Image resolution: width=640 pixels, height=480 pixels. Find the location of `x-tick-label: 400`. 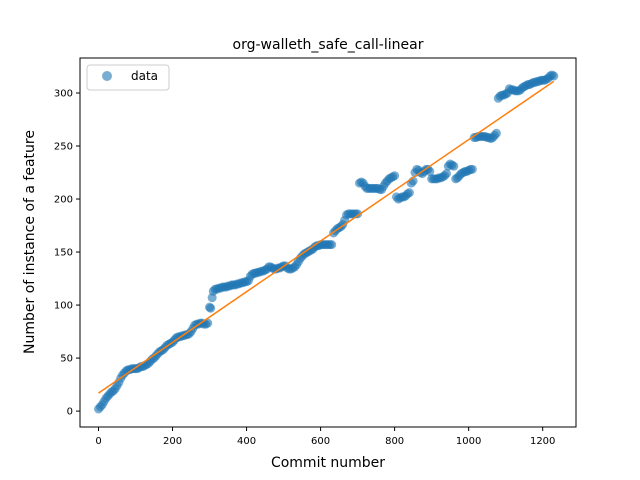

x-tick-label: 400 is located at coordinates (246, 441).